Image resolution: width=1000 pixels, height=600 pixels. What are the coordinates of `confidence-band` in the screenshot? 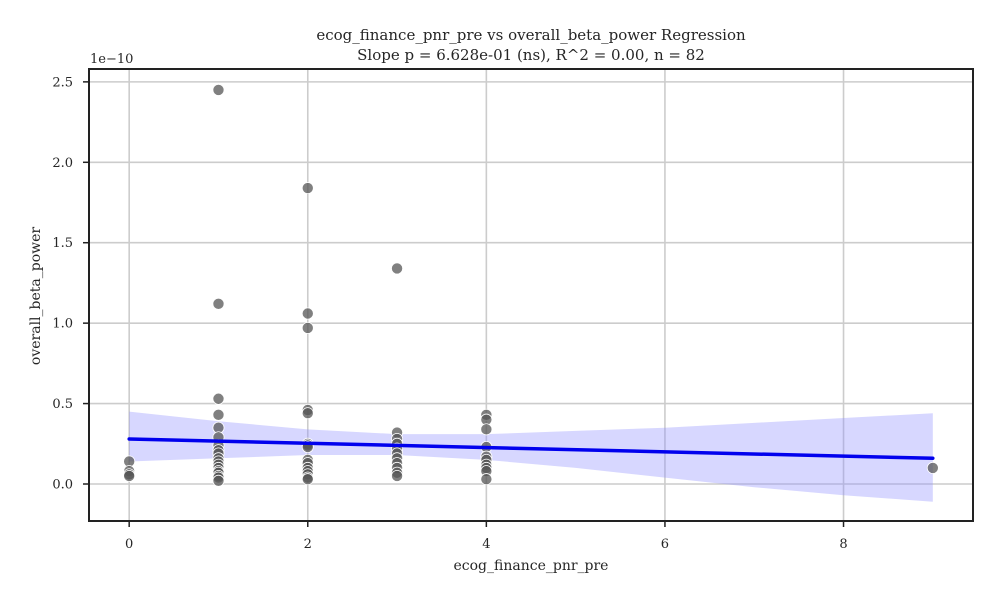 It's located at (531, 456).